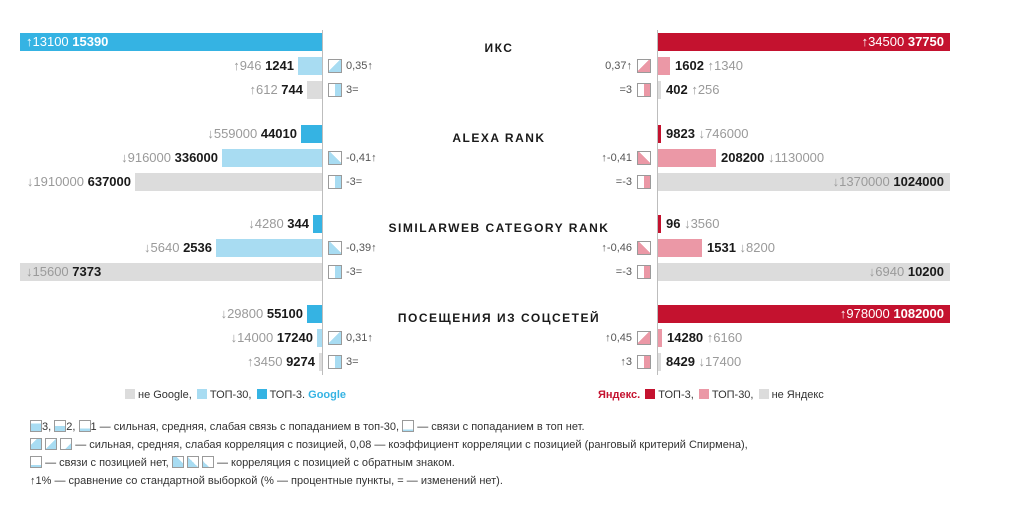 Image resolution: width=1024 pixels, height=521 pixels. I want to click on legend-label-yandex-top3: ТОП-3,, so click(676, 395).